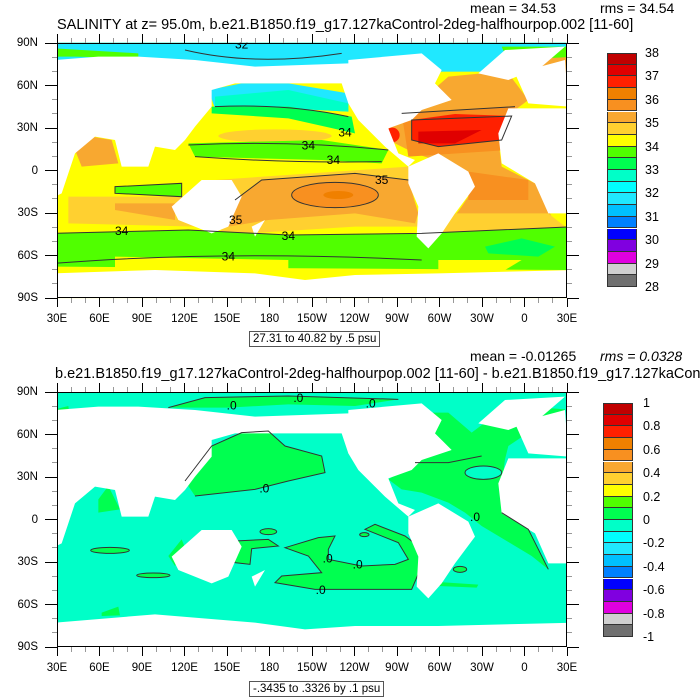  Describe the element at coordinates (652, 170) in the screenshot. I see `colorbar-label: 33` at that location.